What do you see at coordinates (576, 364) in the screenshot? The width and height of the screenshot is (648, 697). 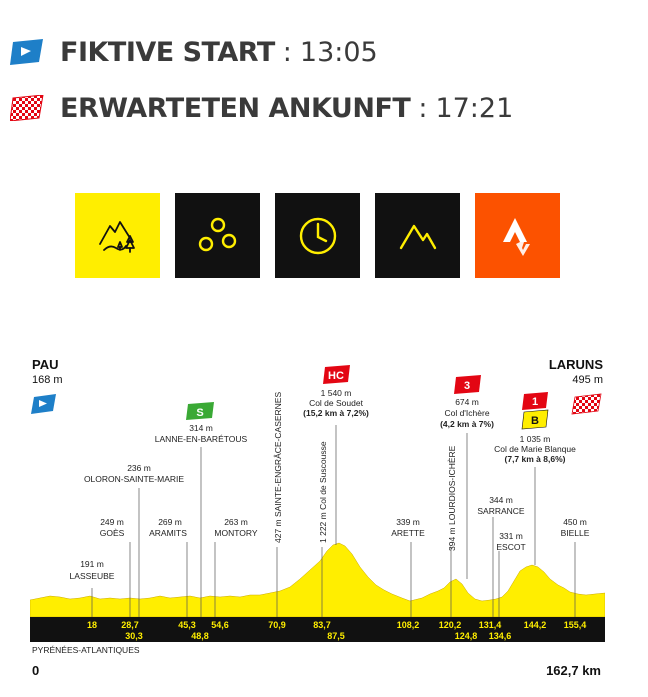 I see `finish-name: LARUNS` at bounding box center [576, 364].